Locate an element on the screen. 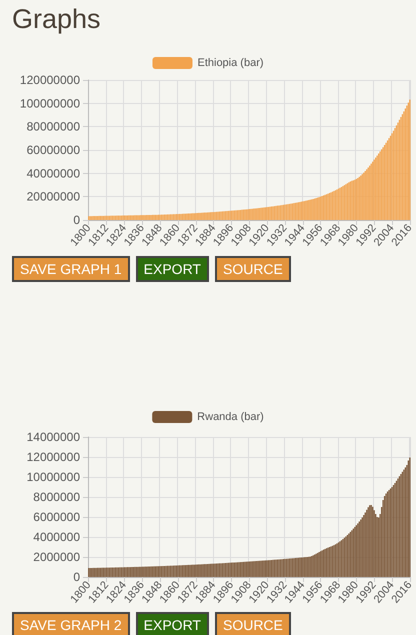 The height and width of the screenshot is (635, 416). legend-label: Ethiopia (bar) is located at coordinates (230, 63).